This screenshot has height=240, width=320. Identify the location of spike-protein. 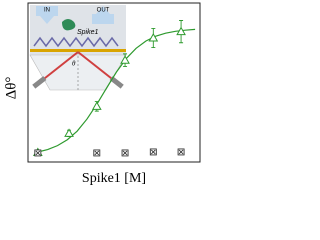
(69, 25).